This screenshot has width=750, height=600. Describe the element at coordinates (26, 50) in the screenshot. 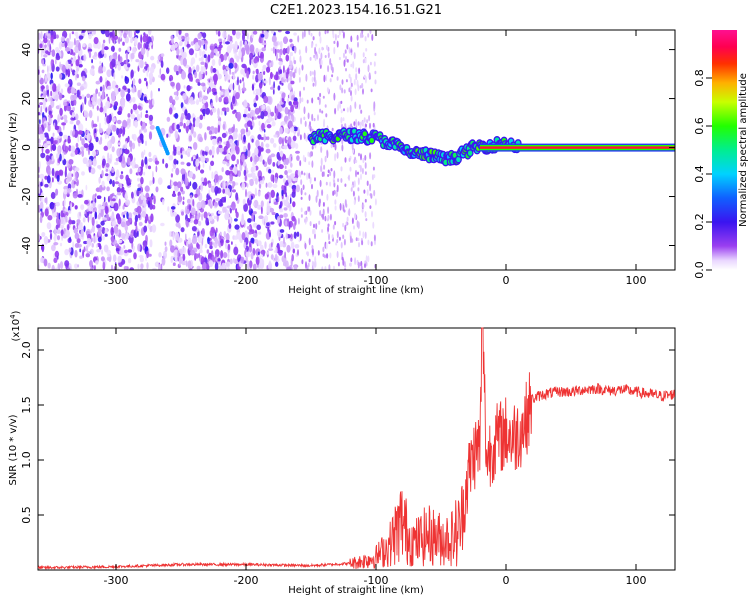

I see `y-tick-label: 40` at that location.